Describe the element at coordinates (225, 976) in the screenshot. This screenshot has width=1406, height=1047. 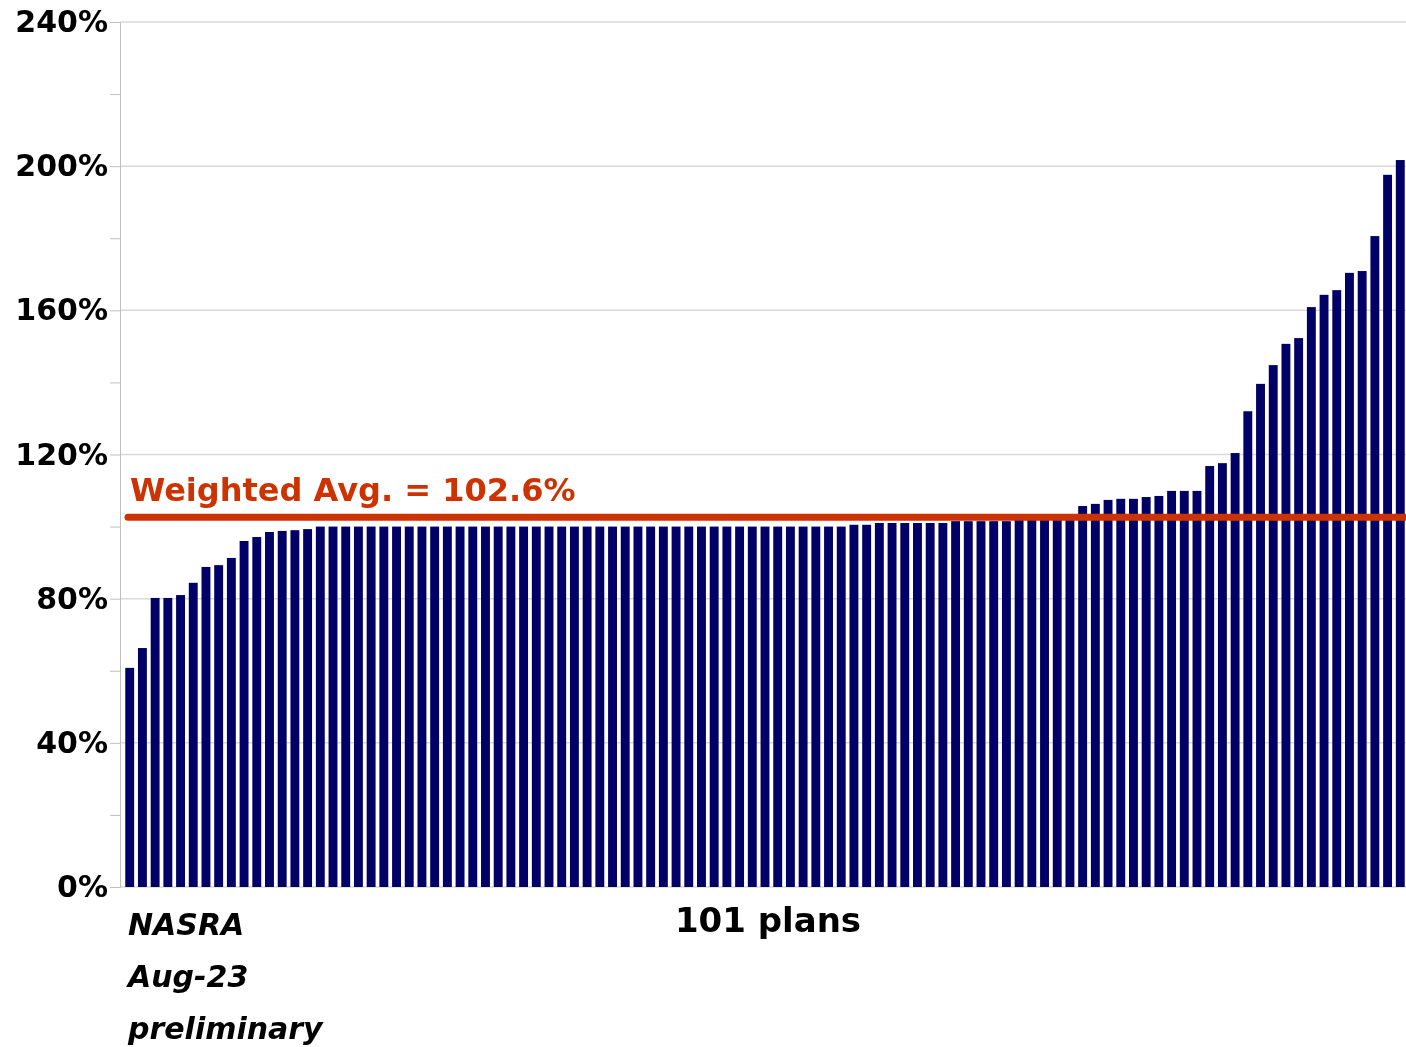
I see `text: NASRA Aug-23 preliminary` at that location.